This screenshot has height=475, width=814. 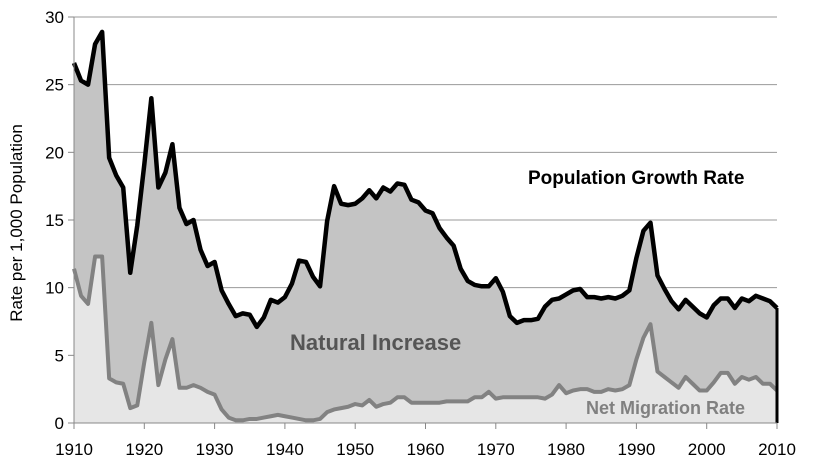 I want to click on x-tick-label: 1990, so click(x=636, y=449).